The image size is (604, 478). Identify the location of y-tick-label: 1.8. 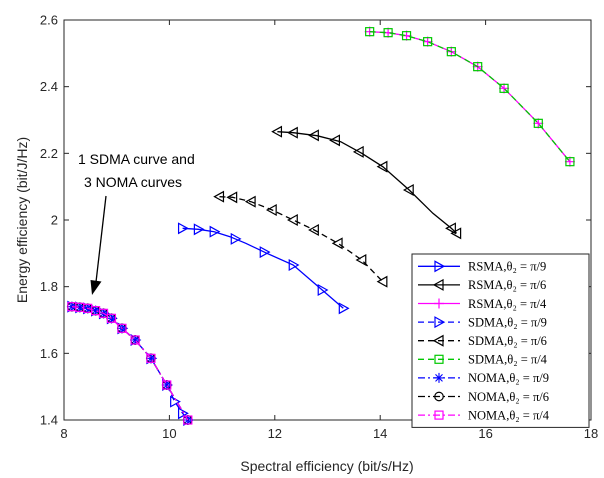
(49, 286).